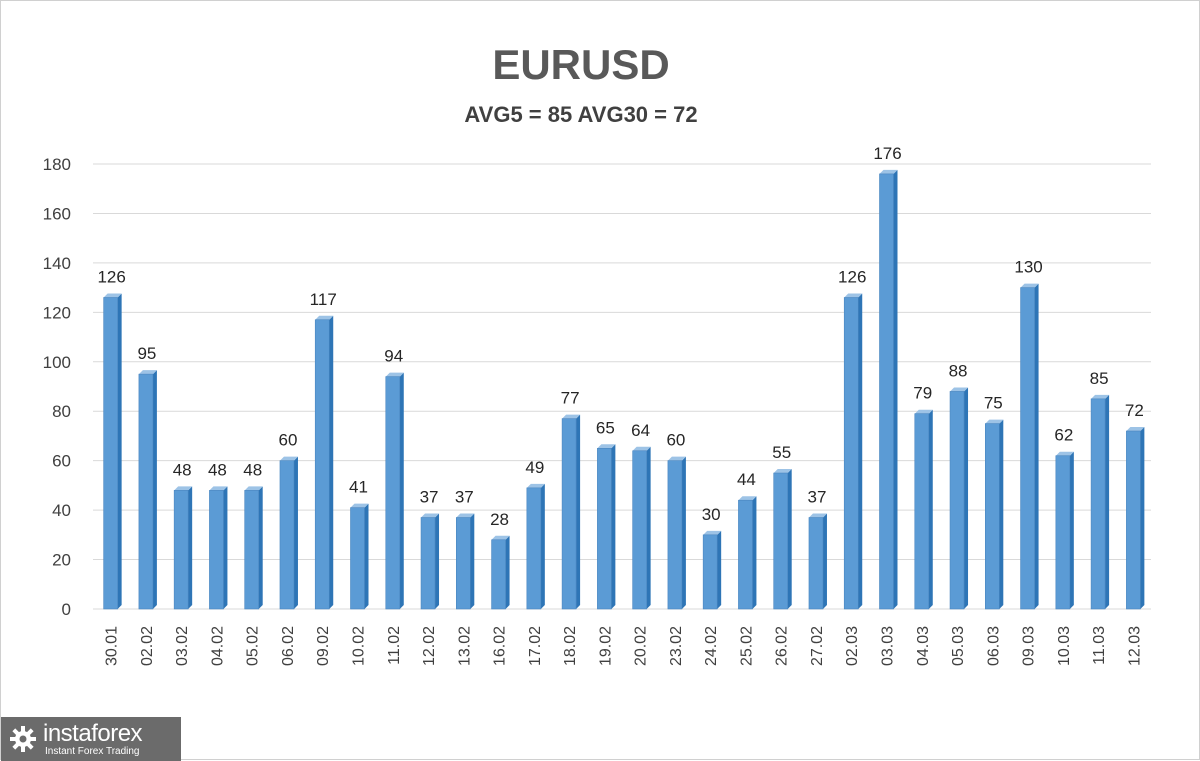 Image resolution: width=1200 pixels, height=761 pixels. What do you see at coordinates (429, 646) in the screenshot?
I see `x-tick-label: 12.02` at bounding box center [429, 646].